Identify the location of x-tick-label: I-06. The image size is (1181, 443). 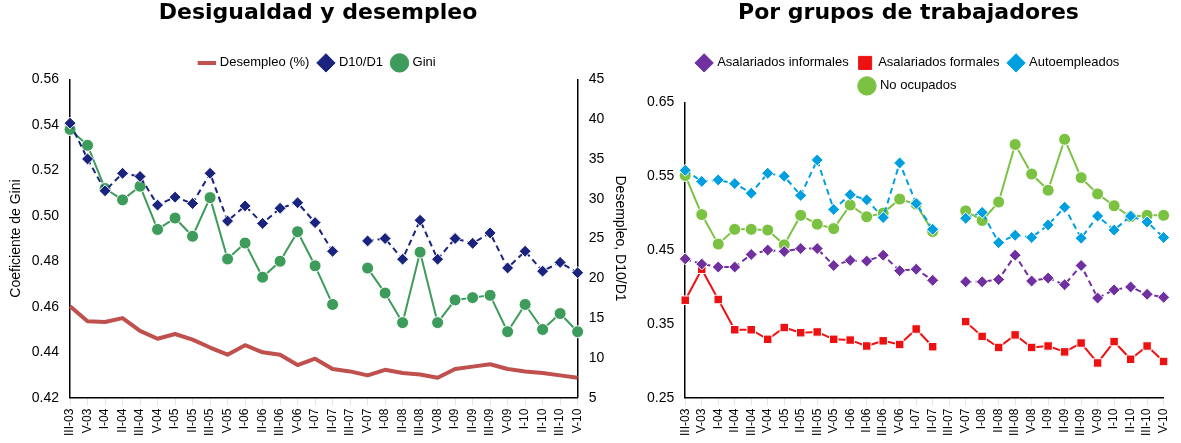
(849, 419).